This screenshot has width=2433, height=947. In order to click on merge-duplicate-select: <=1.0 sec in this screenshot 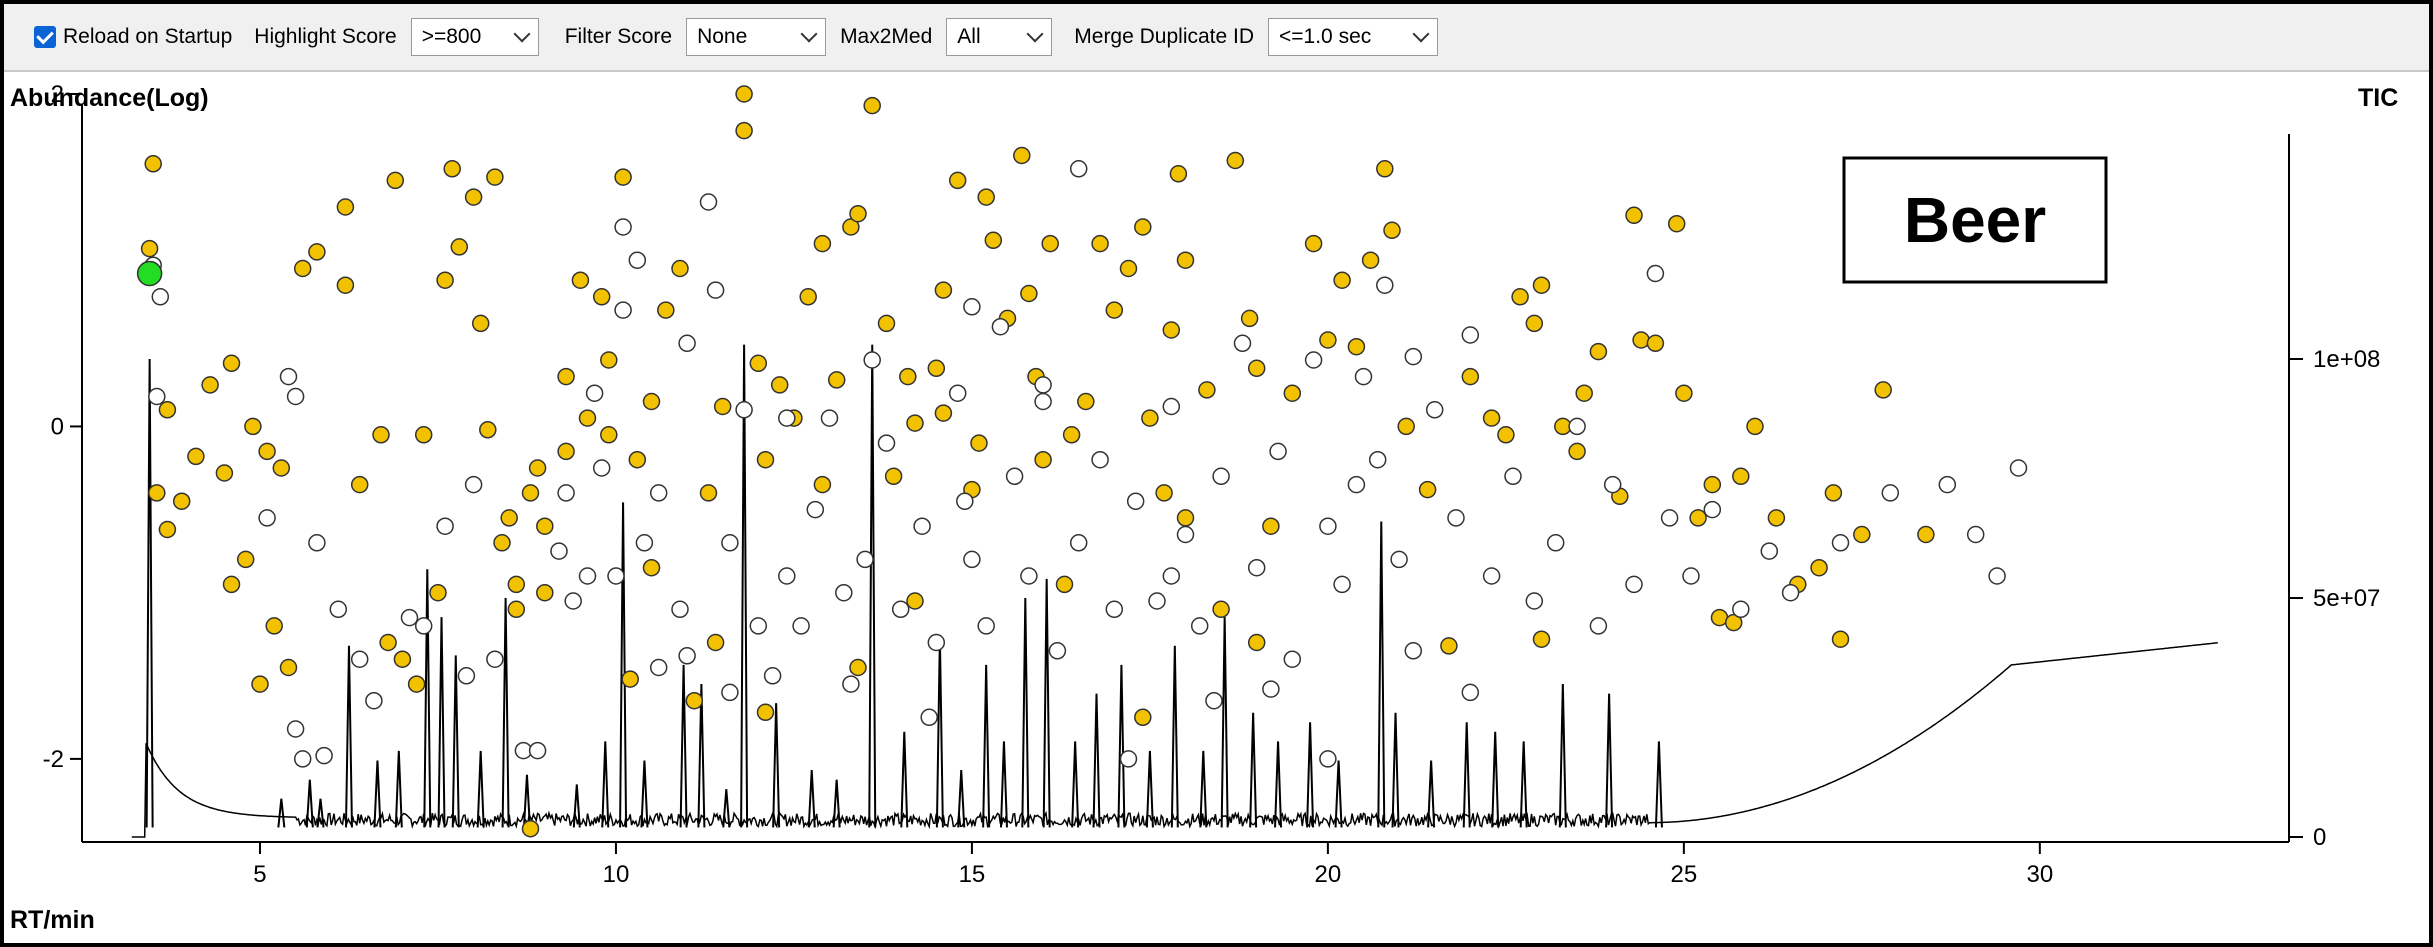, I will do `click(1353, 37)`.